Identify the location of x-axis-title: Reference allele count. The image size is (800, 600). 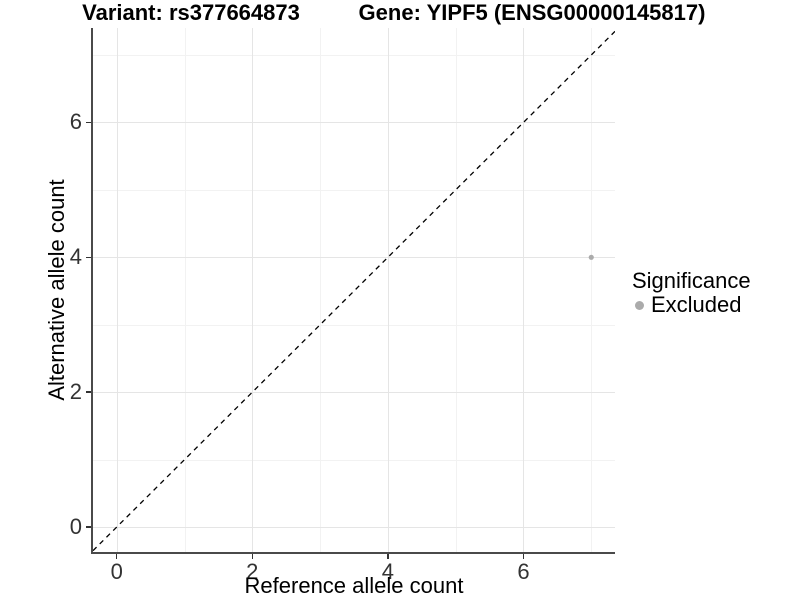
(354, 585).